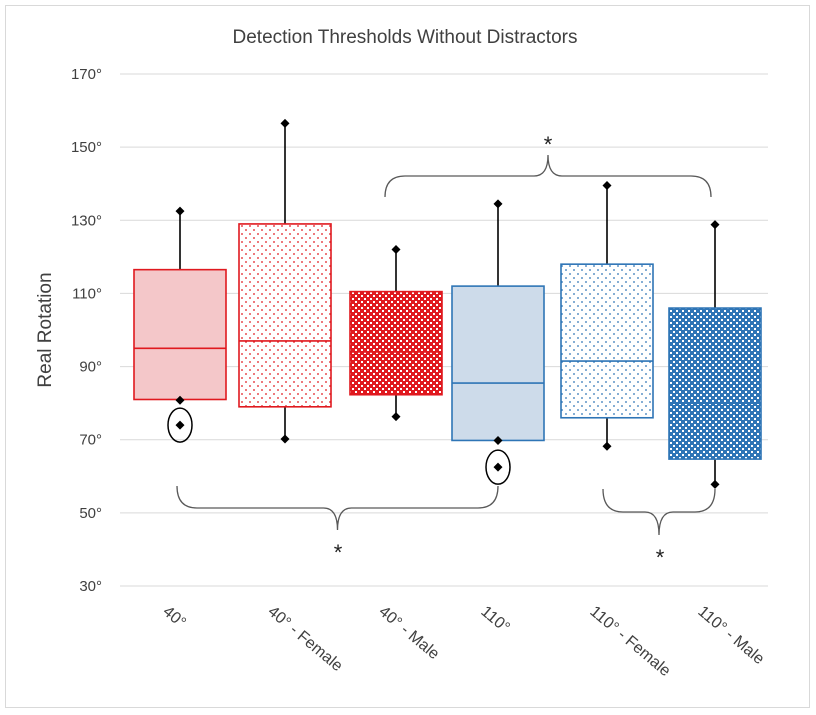 This screenshot has height=715, width=816. What do you see at coordinates (86, 220) in the screenshot?
I see `y-tick-label: 130°` at bounding box center [86, 220].